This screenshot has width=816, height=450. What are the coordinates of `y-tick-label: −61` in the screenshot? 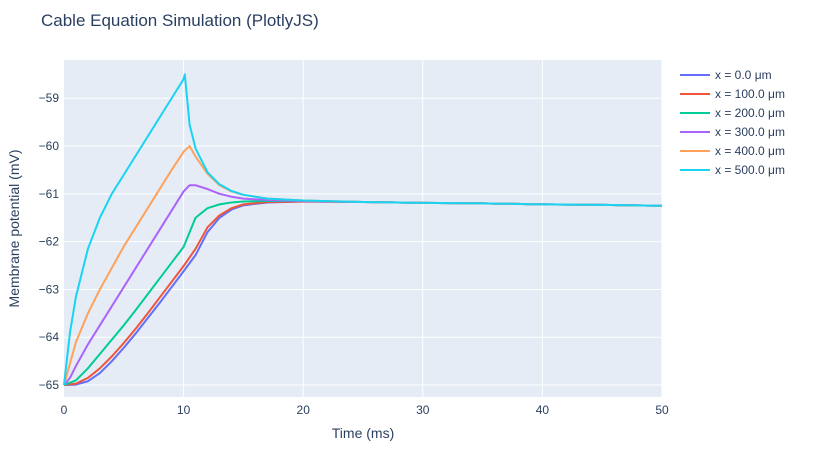 It's located at (49, 194).